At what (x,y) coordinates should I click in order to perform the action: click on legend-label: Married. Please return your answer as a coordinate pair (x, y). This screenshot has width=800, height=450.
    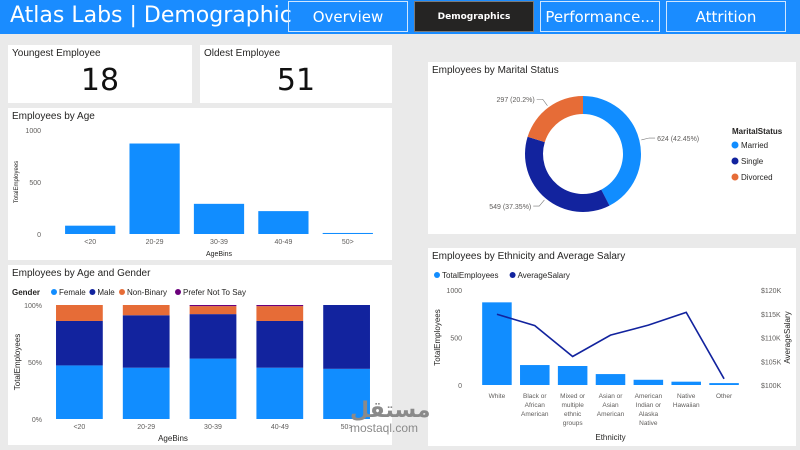
    Looking at the image, I should click on (754, 145).